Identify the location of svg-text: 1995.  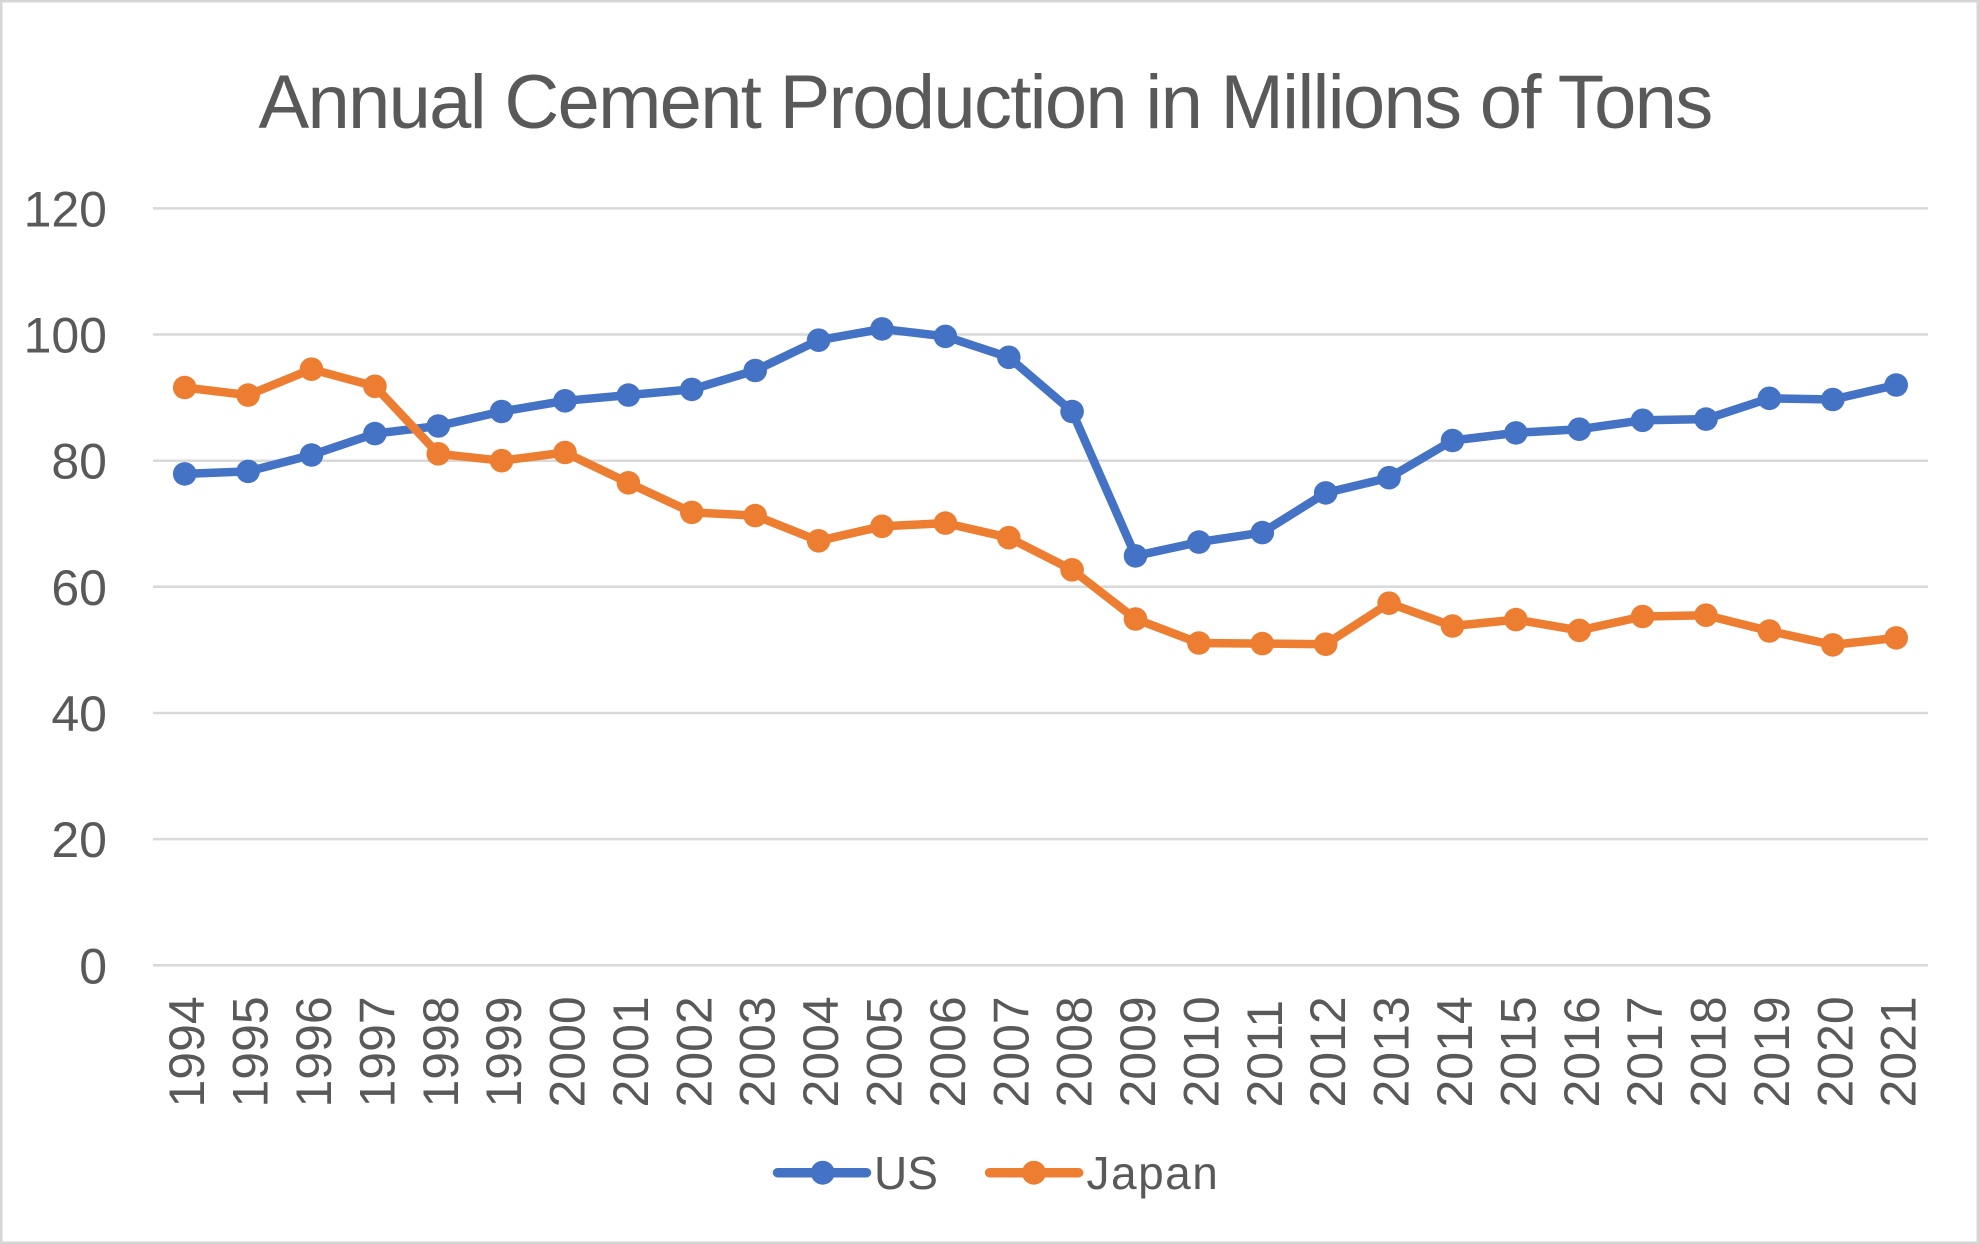
(251, 1051).